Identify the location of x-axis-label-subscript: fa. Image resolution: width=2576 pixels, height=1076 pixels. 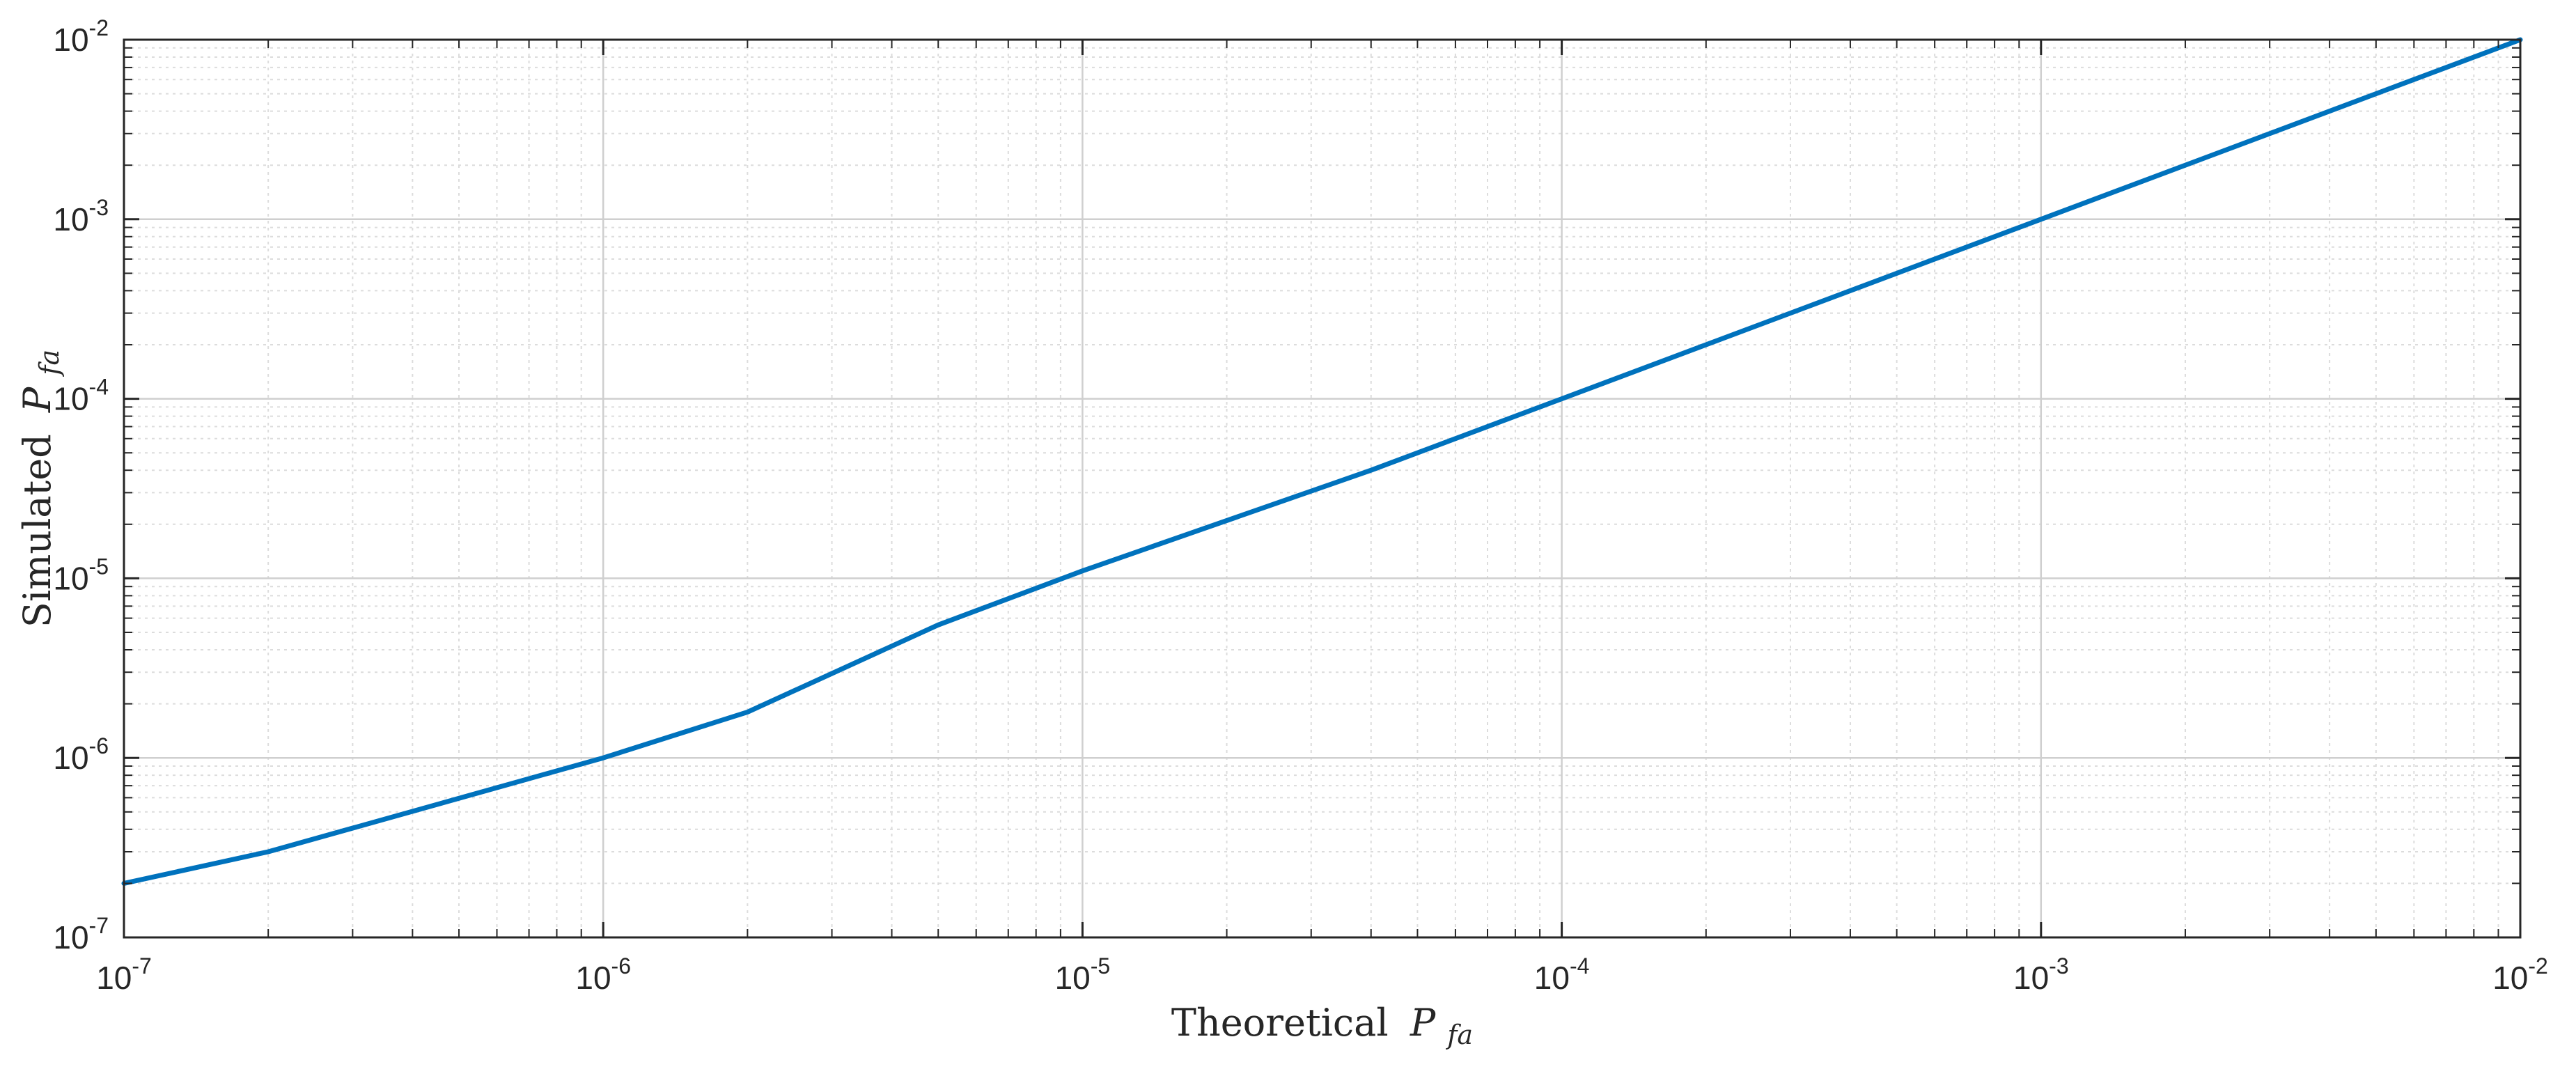
(1459, 1035).